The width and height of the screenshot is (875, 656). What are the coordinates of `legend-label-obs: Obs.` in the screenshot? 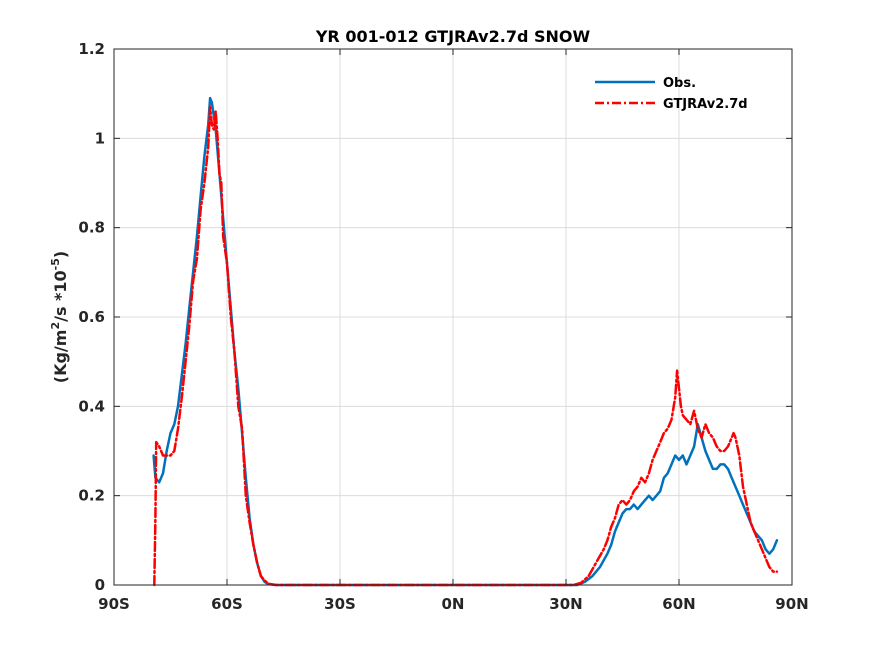 It's located at (679, 83).